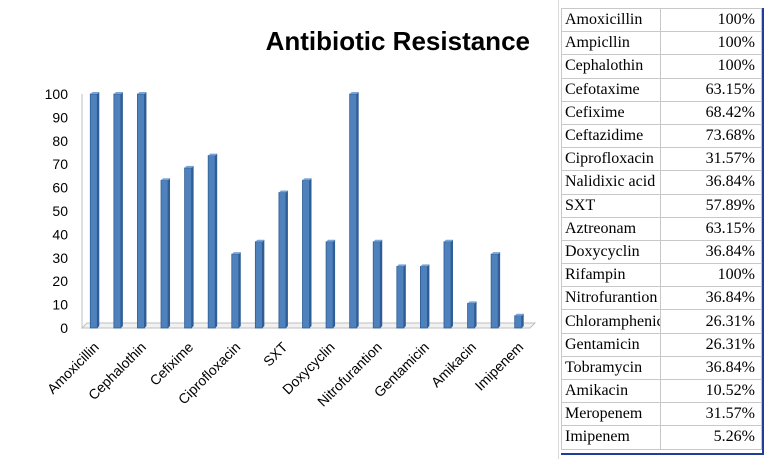 This screenshot has height=459, width=773. I want to click on y-tick-label: 30, so click(60, 258).